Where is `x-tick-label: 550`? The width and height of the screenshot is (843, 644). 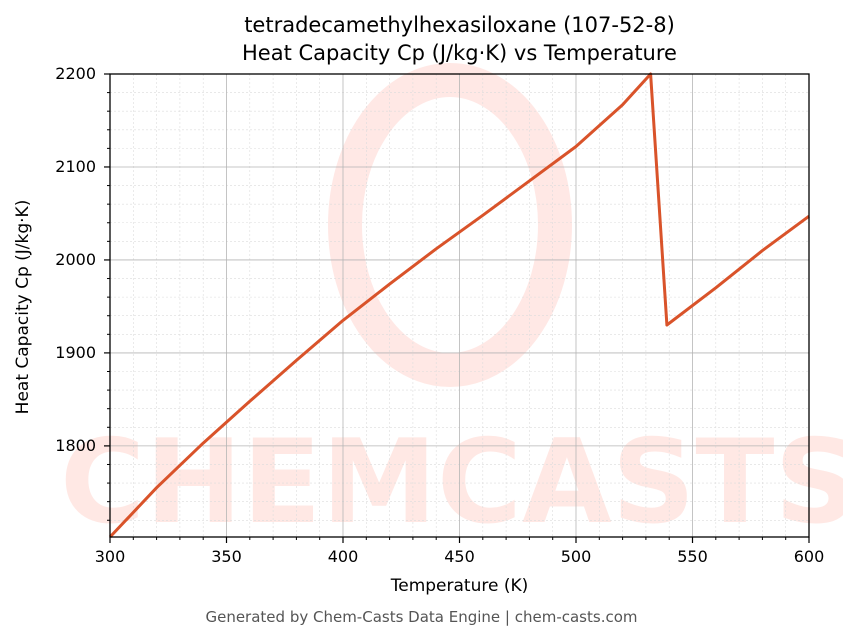
x-tick-label: 550 is located at coordinates (692, 556).